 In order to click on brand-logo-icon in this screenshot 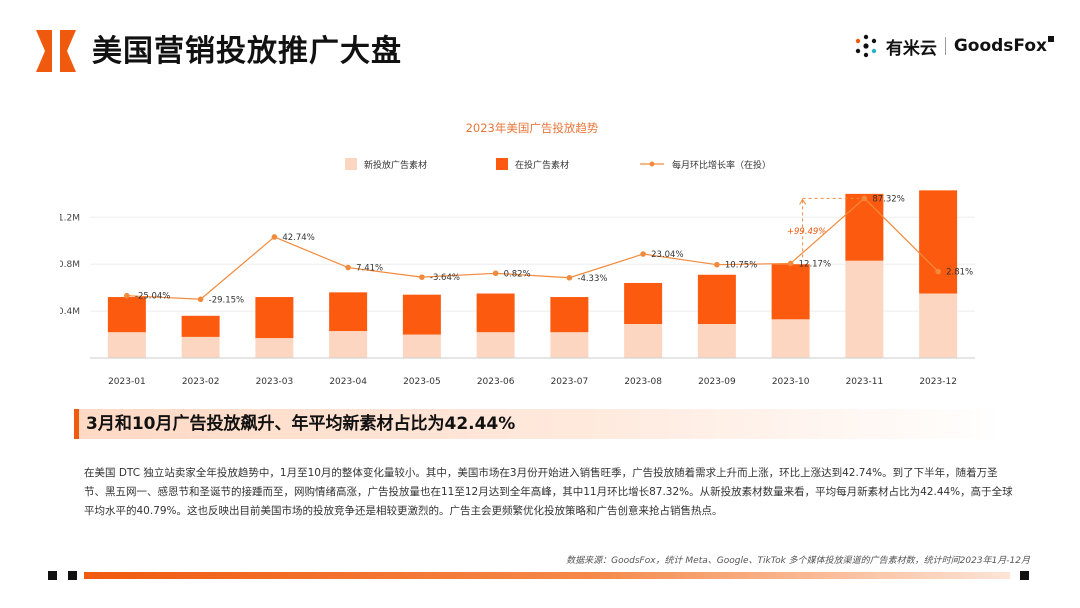, I will do `click(56, 51)`.